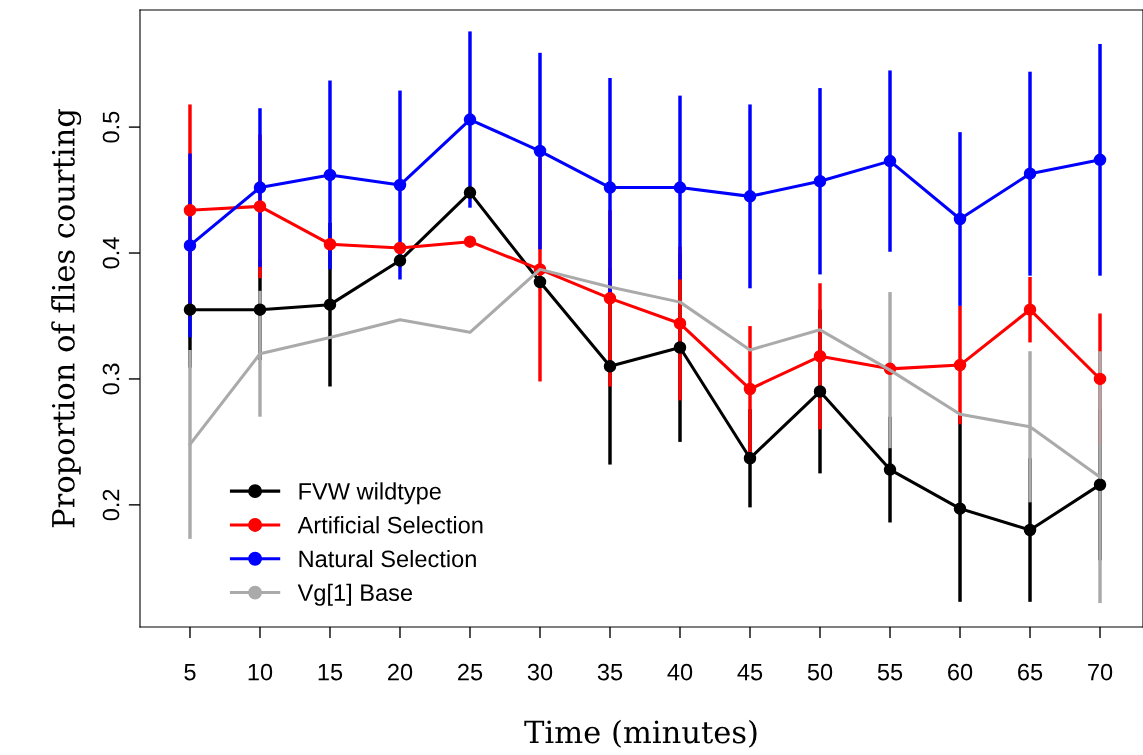  What do you see at coordinates (190, 672) in the screenshot?
I see `x-tick-label: 5` at bounding box center [190, 672].